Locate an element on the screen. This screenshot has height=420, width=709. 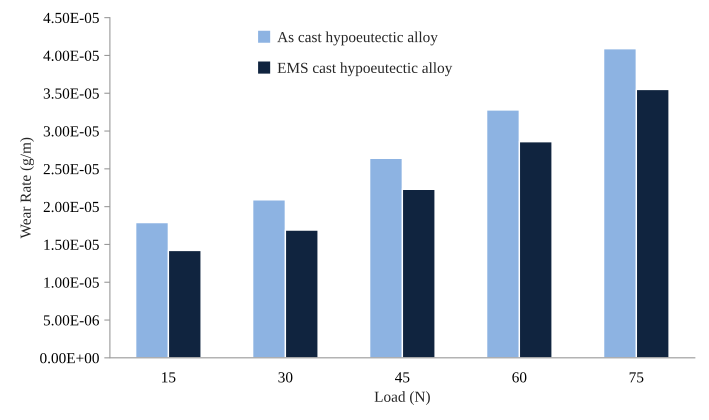
y-tick-label: 1.00E-05 is located at coordinates (71, 282).